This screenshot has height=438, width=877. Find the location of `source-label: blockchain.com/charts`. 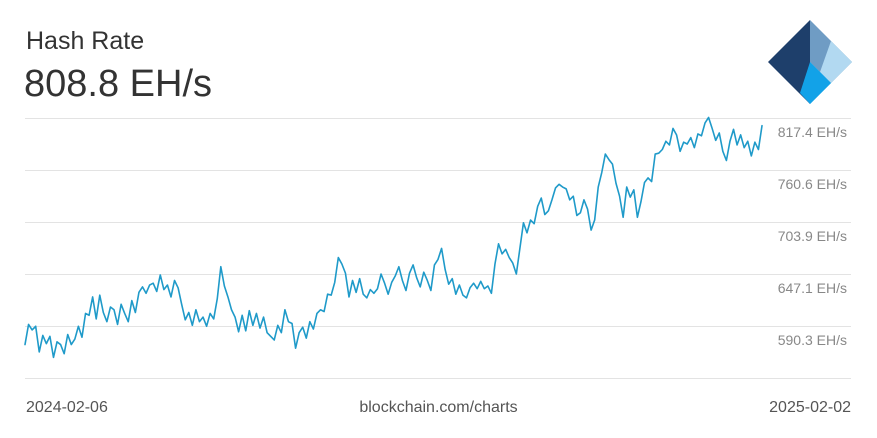

source-label: blockchain.com/charts is located at coordinates (438, 407).